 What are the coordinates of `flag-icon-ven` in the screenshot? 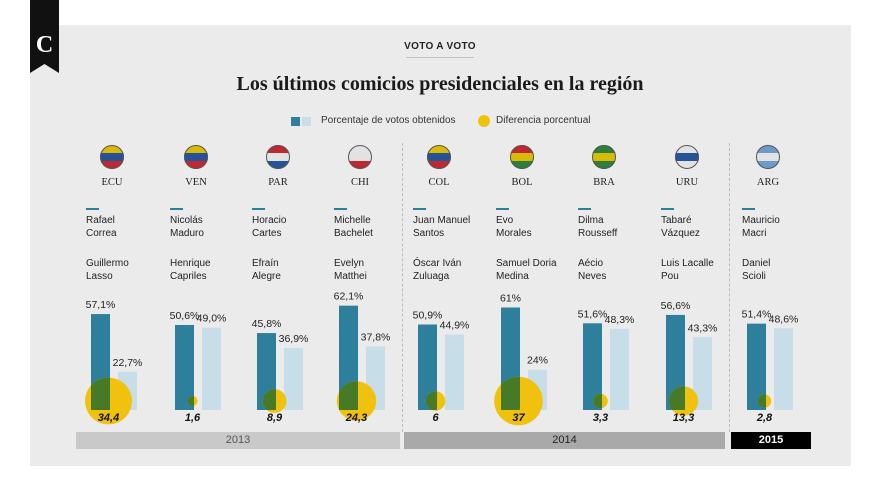 It's located at (196, 157).